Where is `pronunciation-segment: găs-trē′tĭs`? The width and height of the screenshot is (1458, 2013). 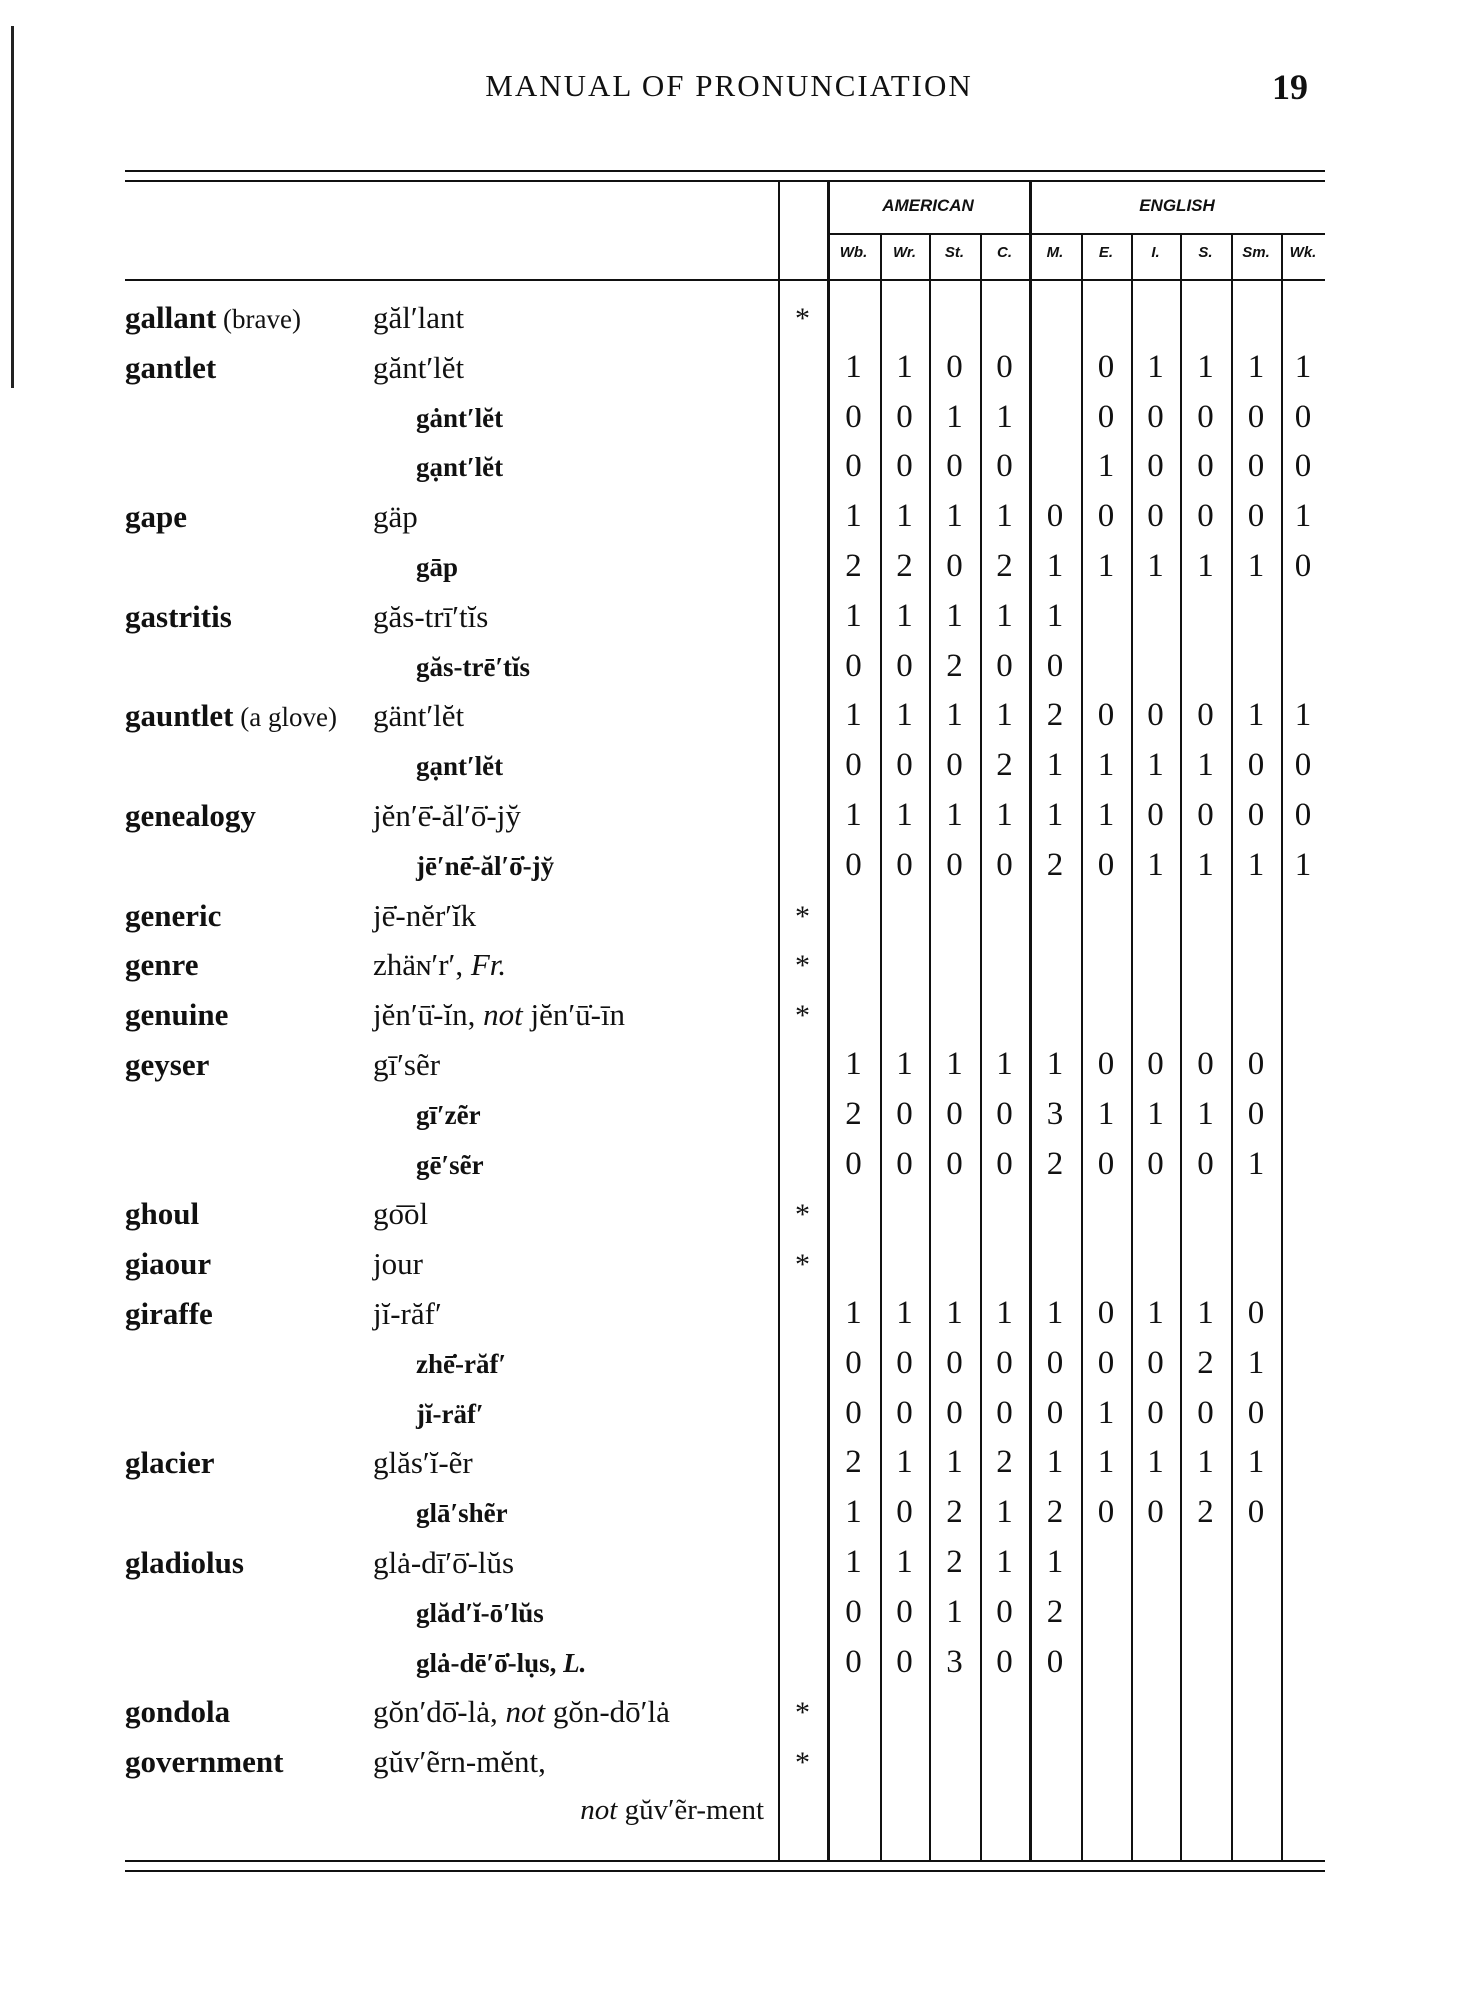
pronunciation-segment: găs-trē′tĭs is located at coordinates (473, 666).